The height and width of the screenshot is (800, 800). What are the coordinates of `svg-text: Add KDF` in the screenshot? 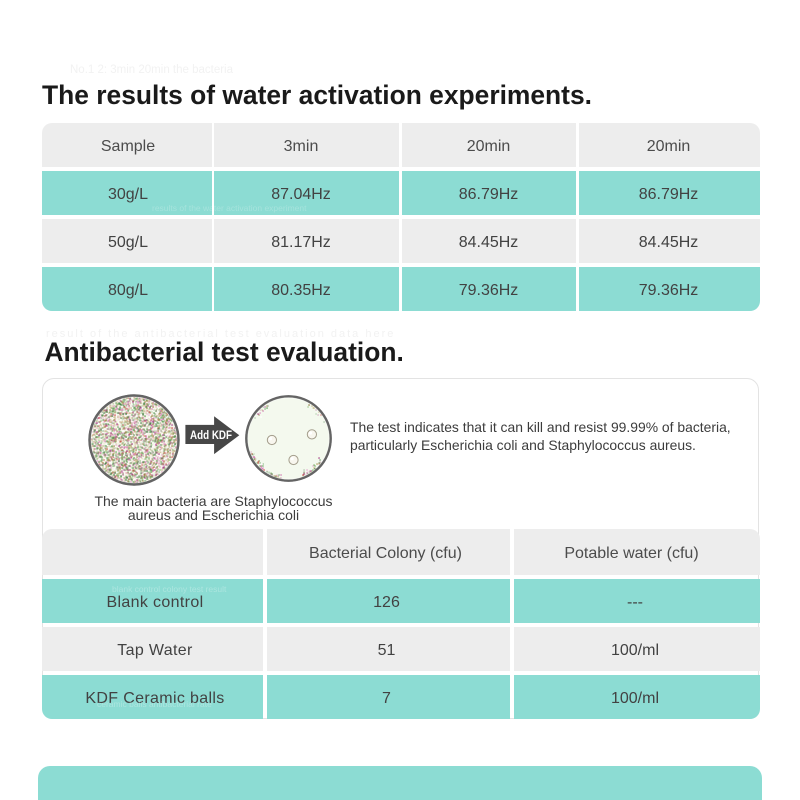 It's located at (211, 435).